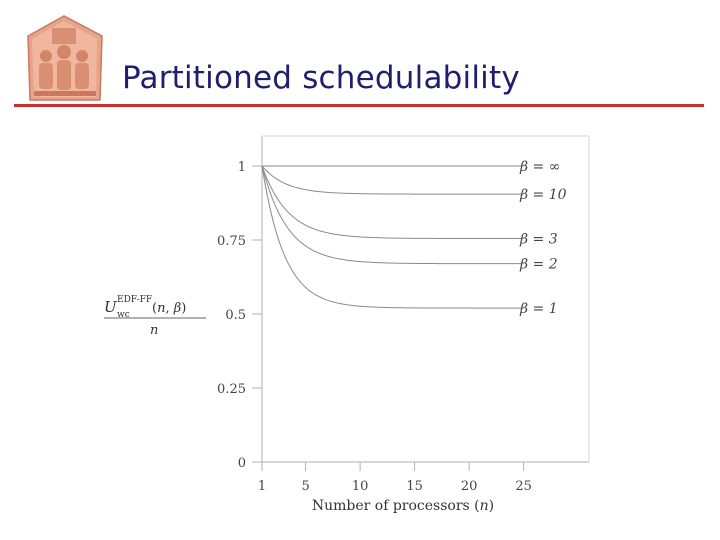  Describe the element at coordinates (65, 58) in the screenshot. I see `carved-relief-logo-icon` at that location.